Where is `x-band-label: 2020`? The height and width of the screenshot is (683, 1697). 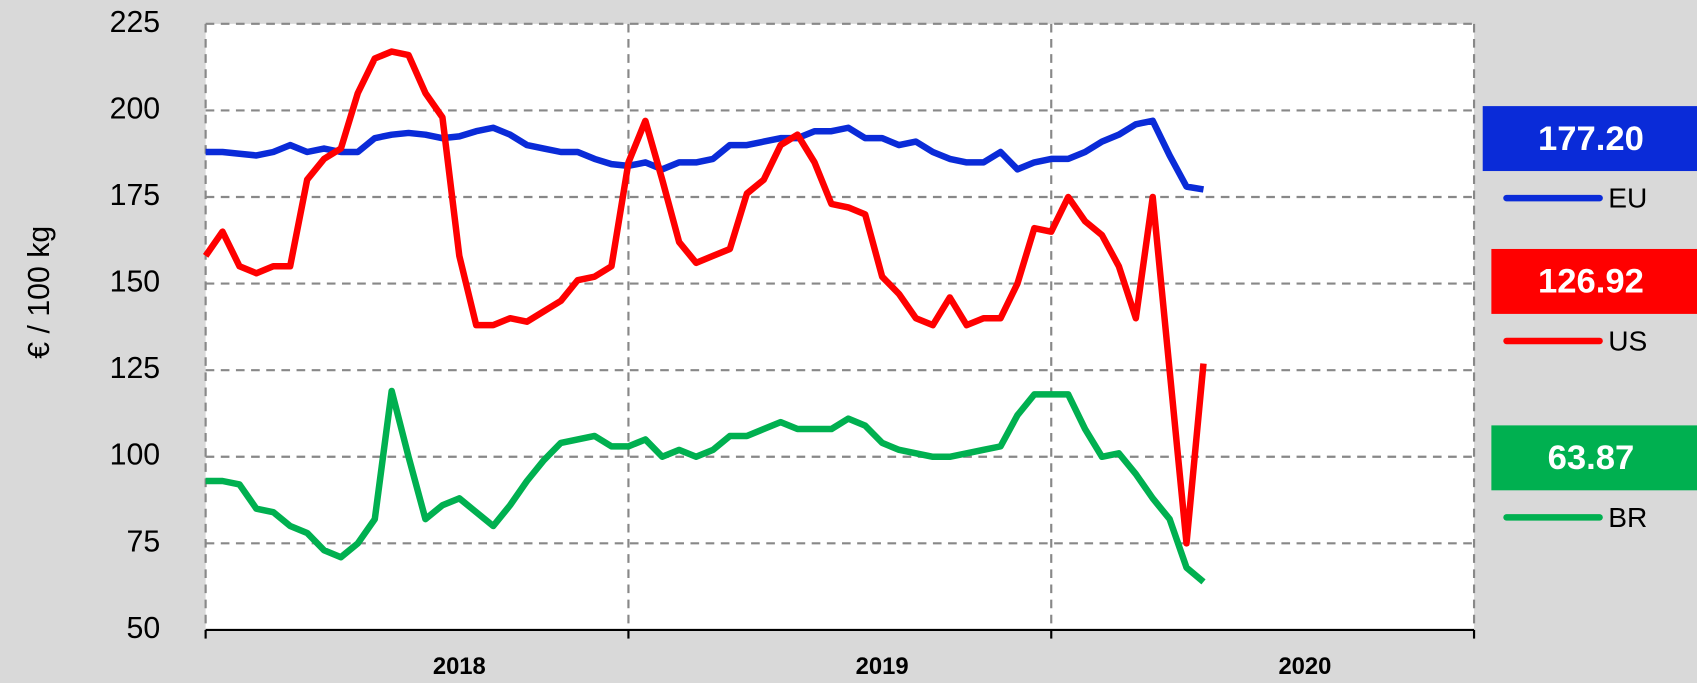
x-band-label: 2020 is located at coordinates (1304, 666).